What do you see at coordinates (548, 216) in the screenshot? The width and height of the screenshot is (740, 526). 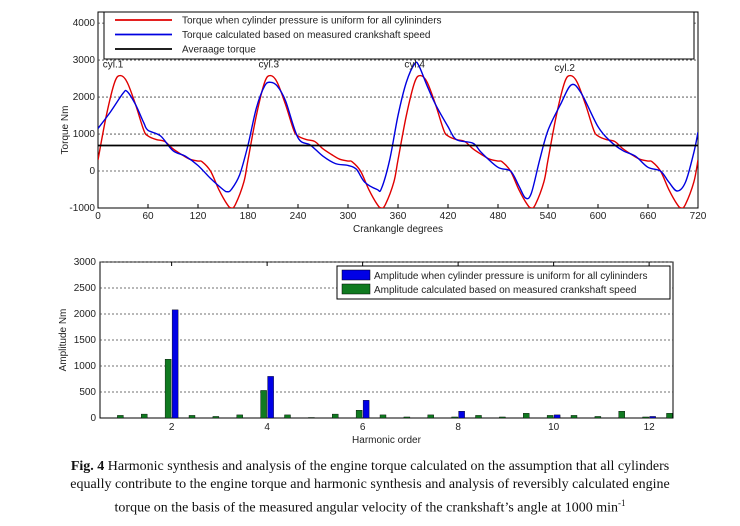 I see `x-tick-label: 540` at bounding box center [548, 216].